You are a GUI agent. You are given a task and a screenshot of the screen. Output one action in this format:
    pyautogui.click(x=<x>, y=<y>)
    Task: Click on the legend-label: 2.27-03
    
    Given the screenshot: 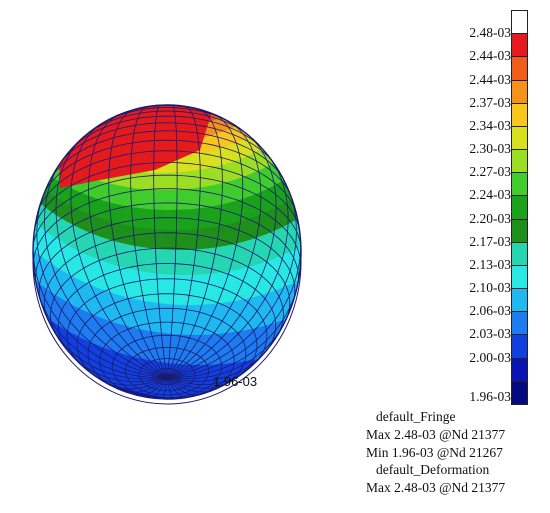 What is the action you would take?
    pyautogui.click(x=490, y=172)
    